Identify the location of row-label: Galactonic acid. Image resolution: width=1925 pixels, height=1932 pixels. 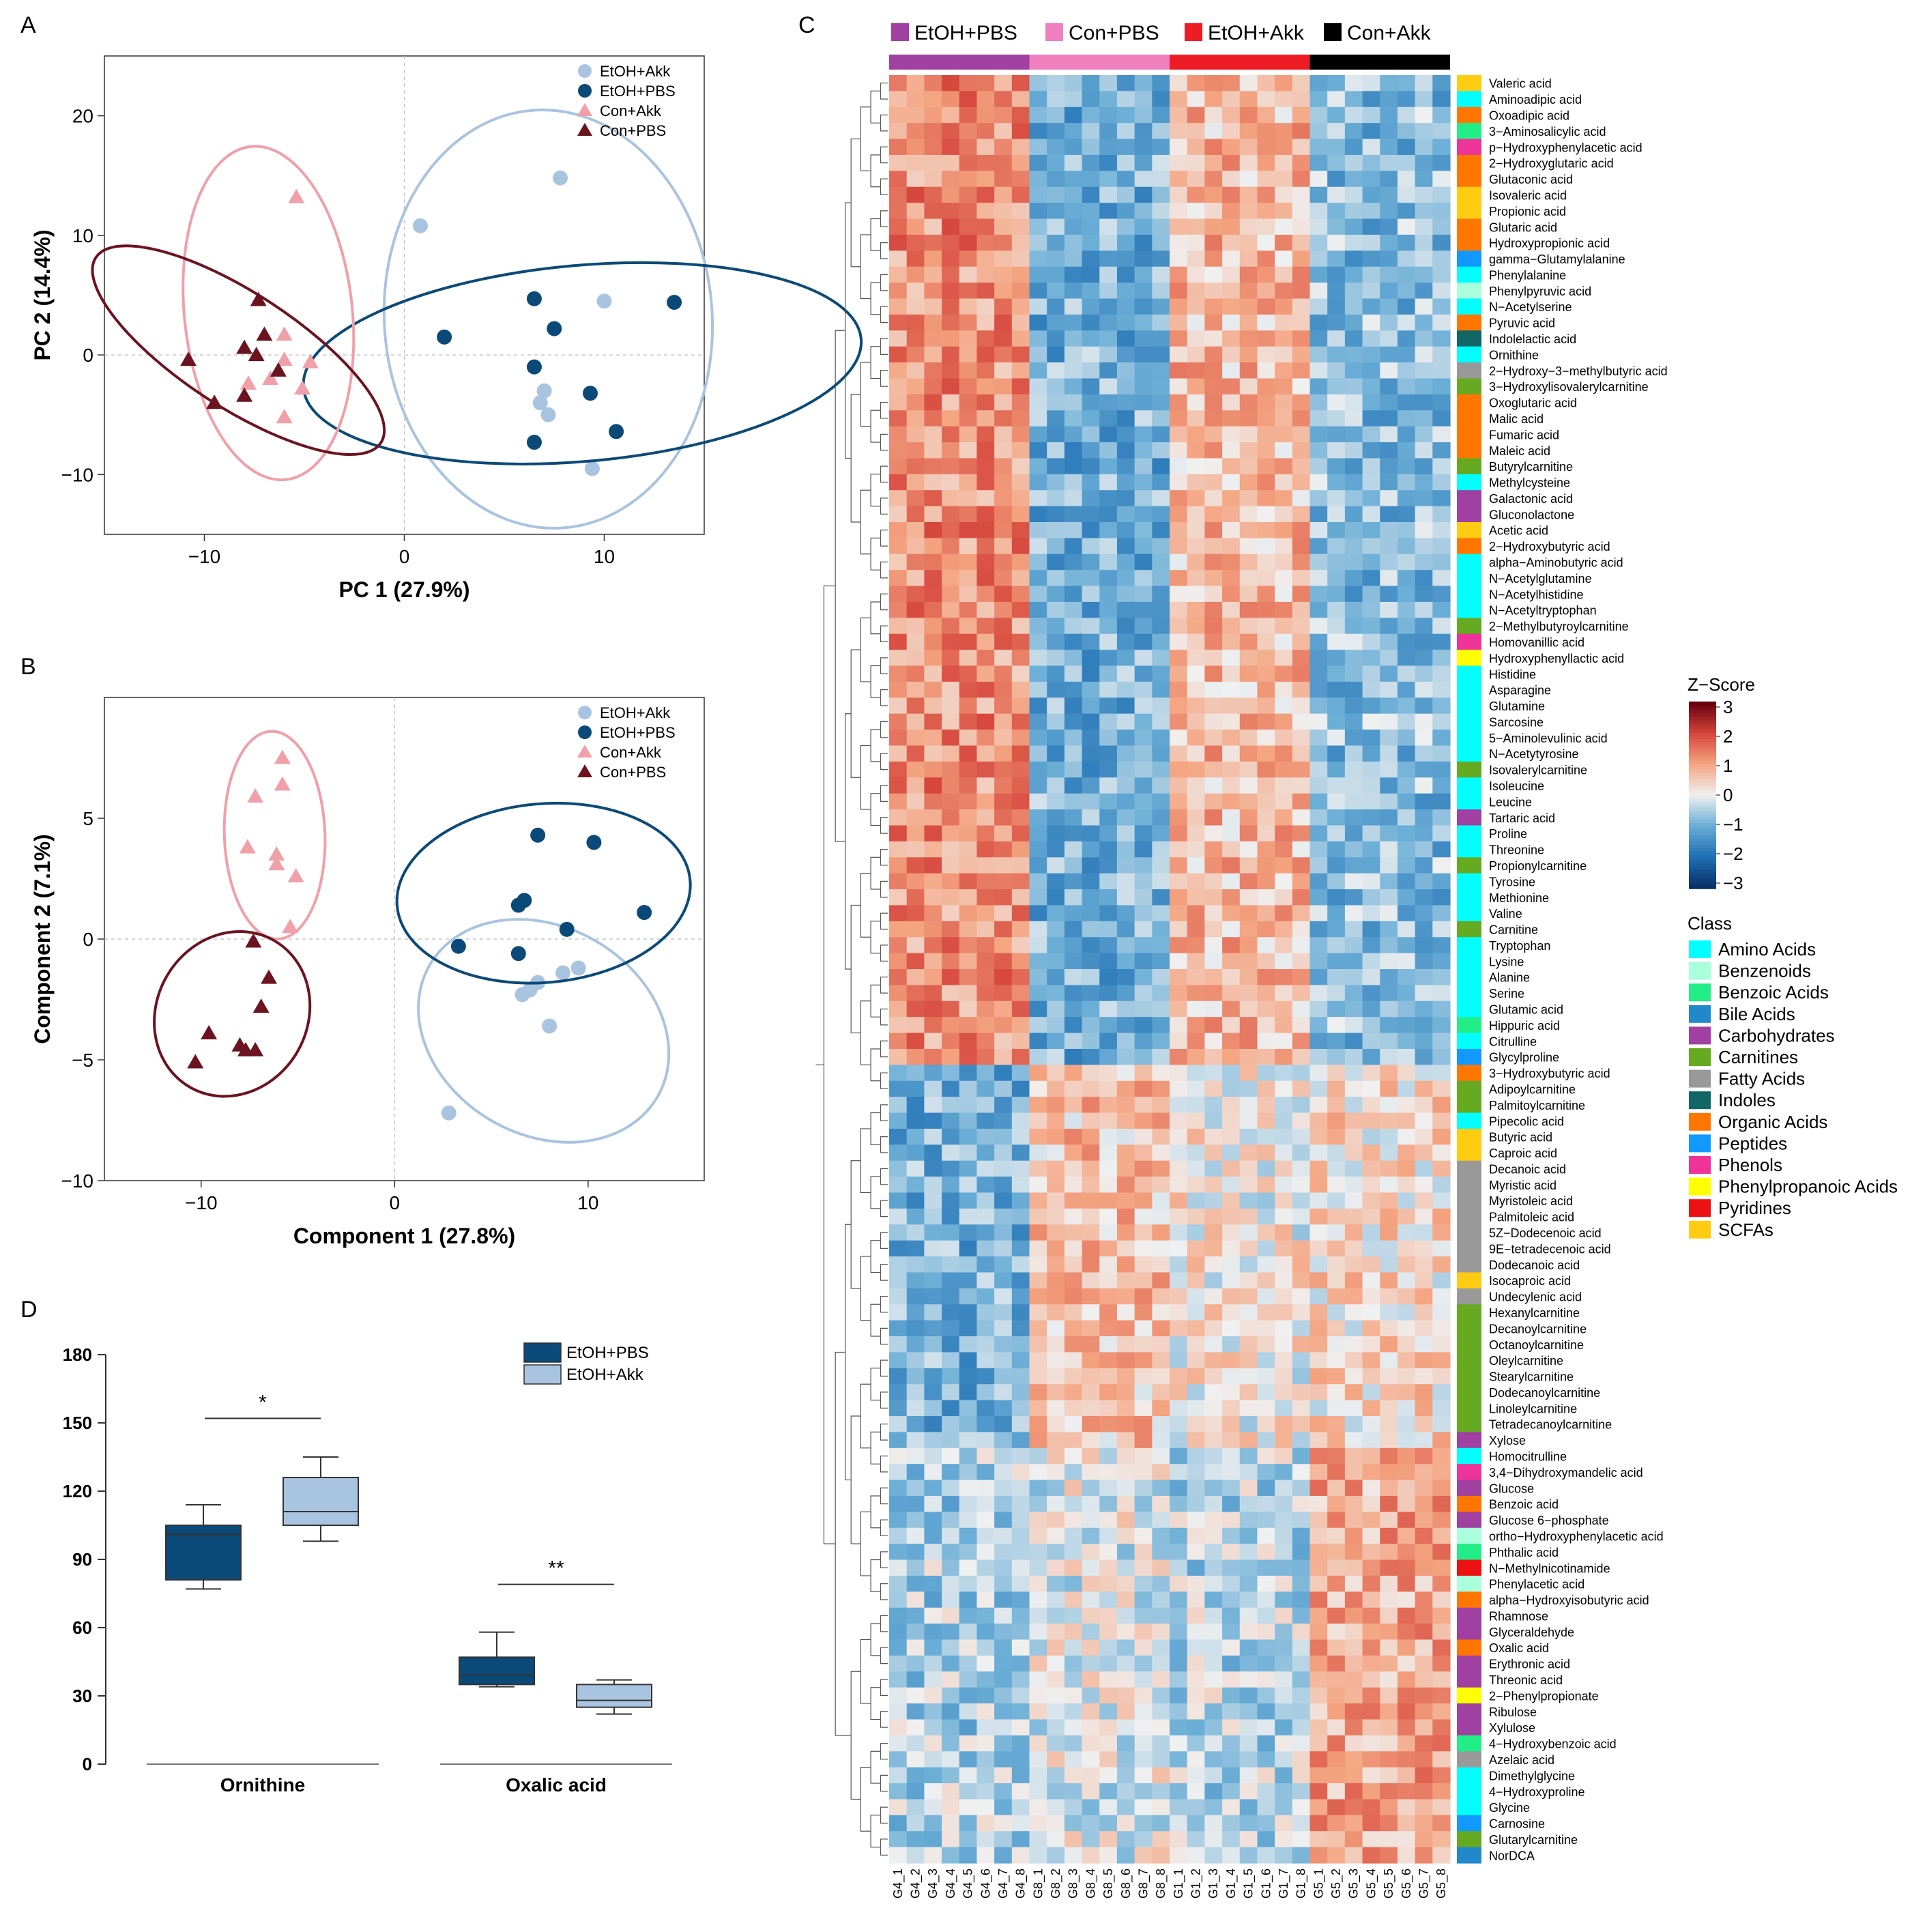
(1531, 499).